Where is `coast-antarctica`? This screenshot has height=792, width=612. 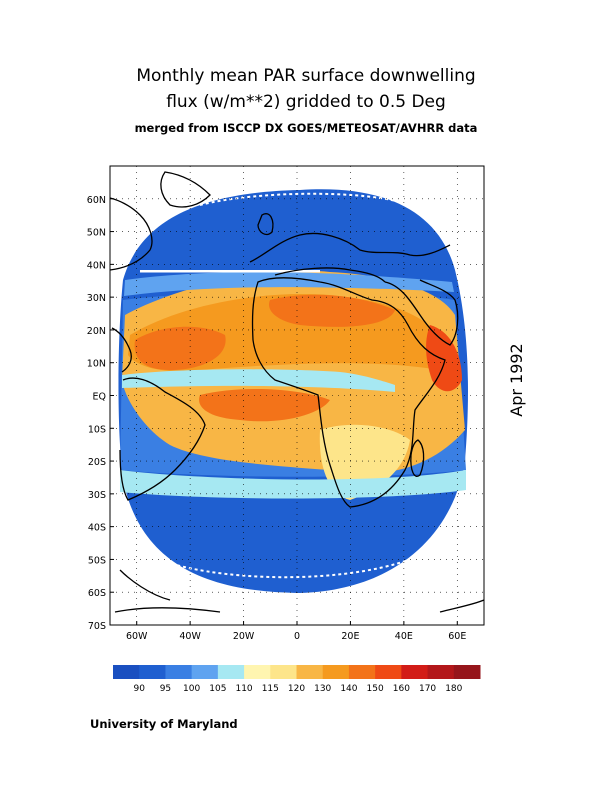 coast-antarctica is located at coordinates (299, 606).